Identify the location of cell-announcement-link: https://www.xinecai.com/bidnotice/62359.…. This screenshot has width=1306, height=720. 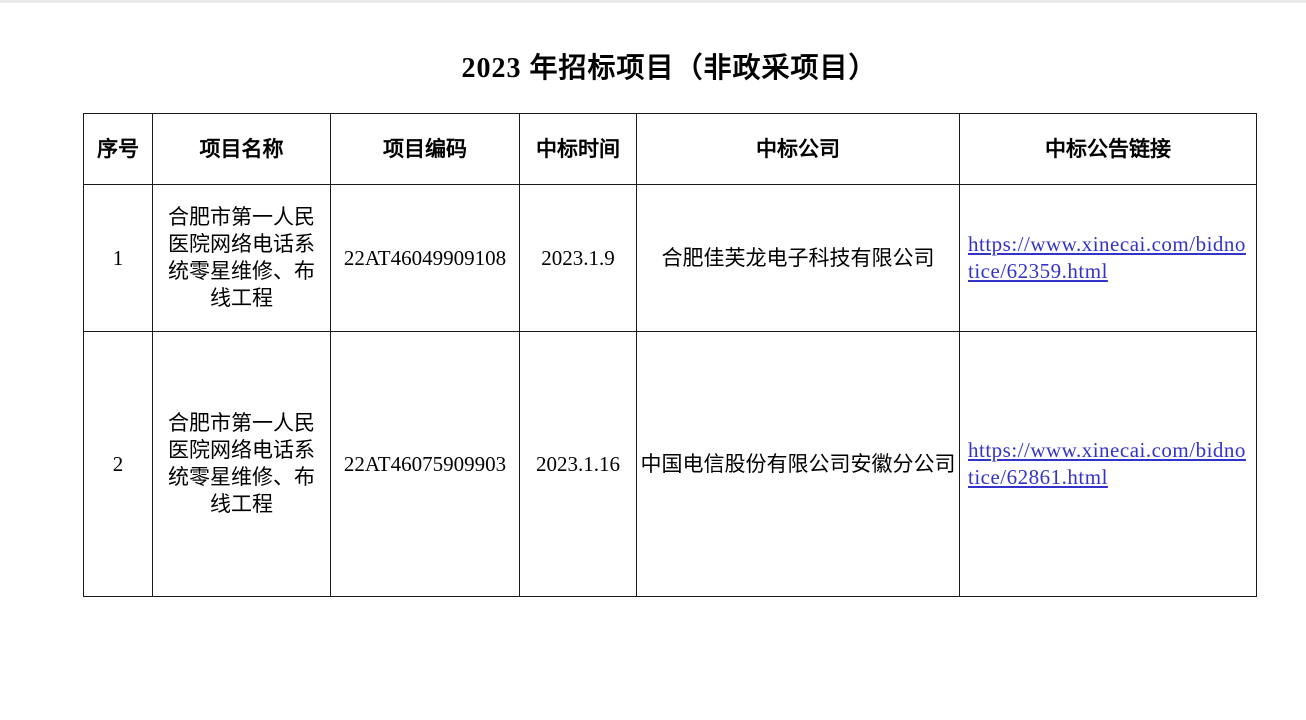
(1108, 258).